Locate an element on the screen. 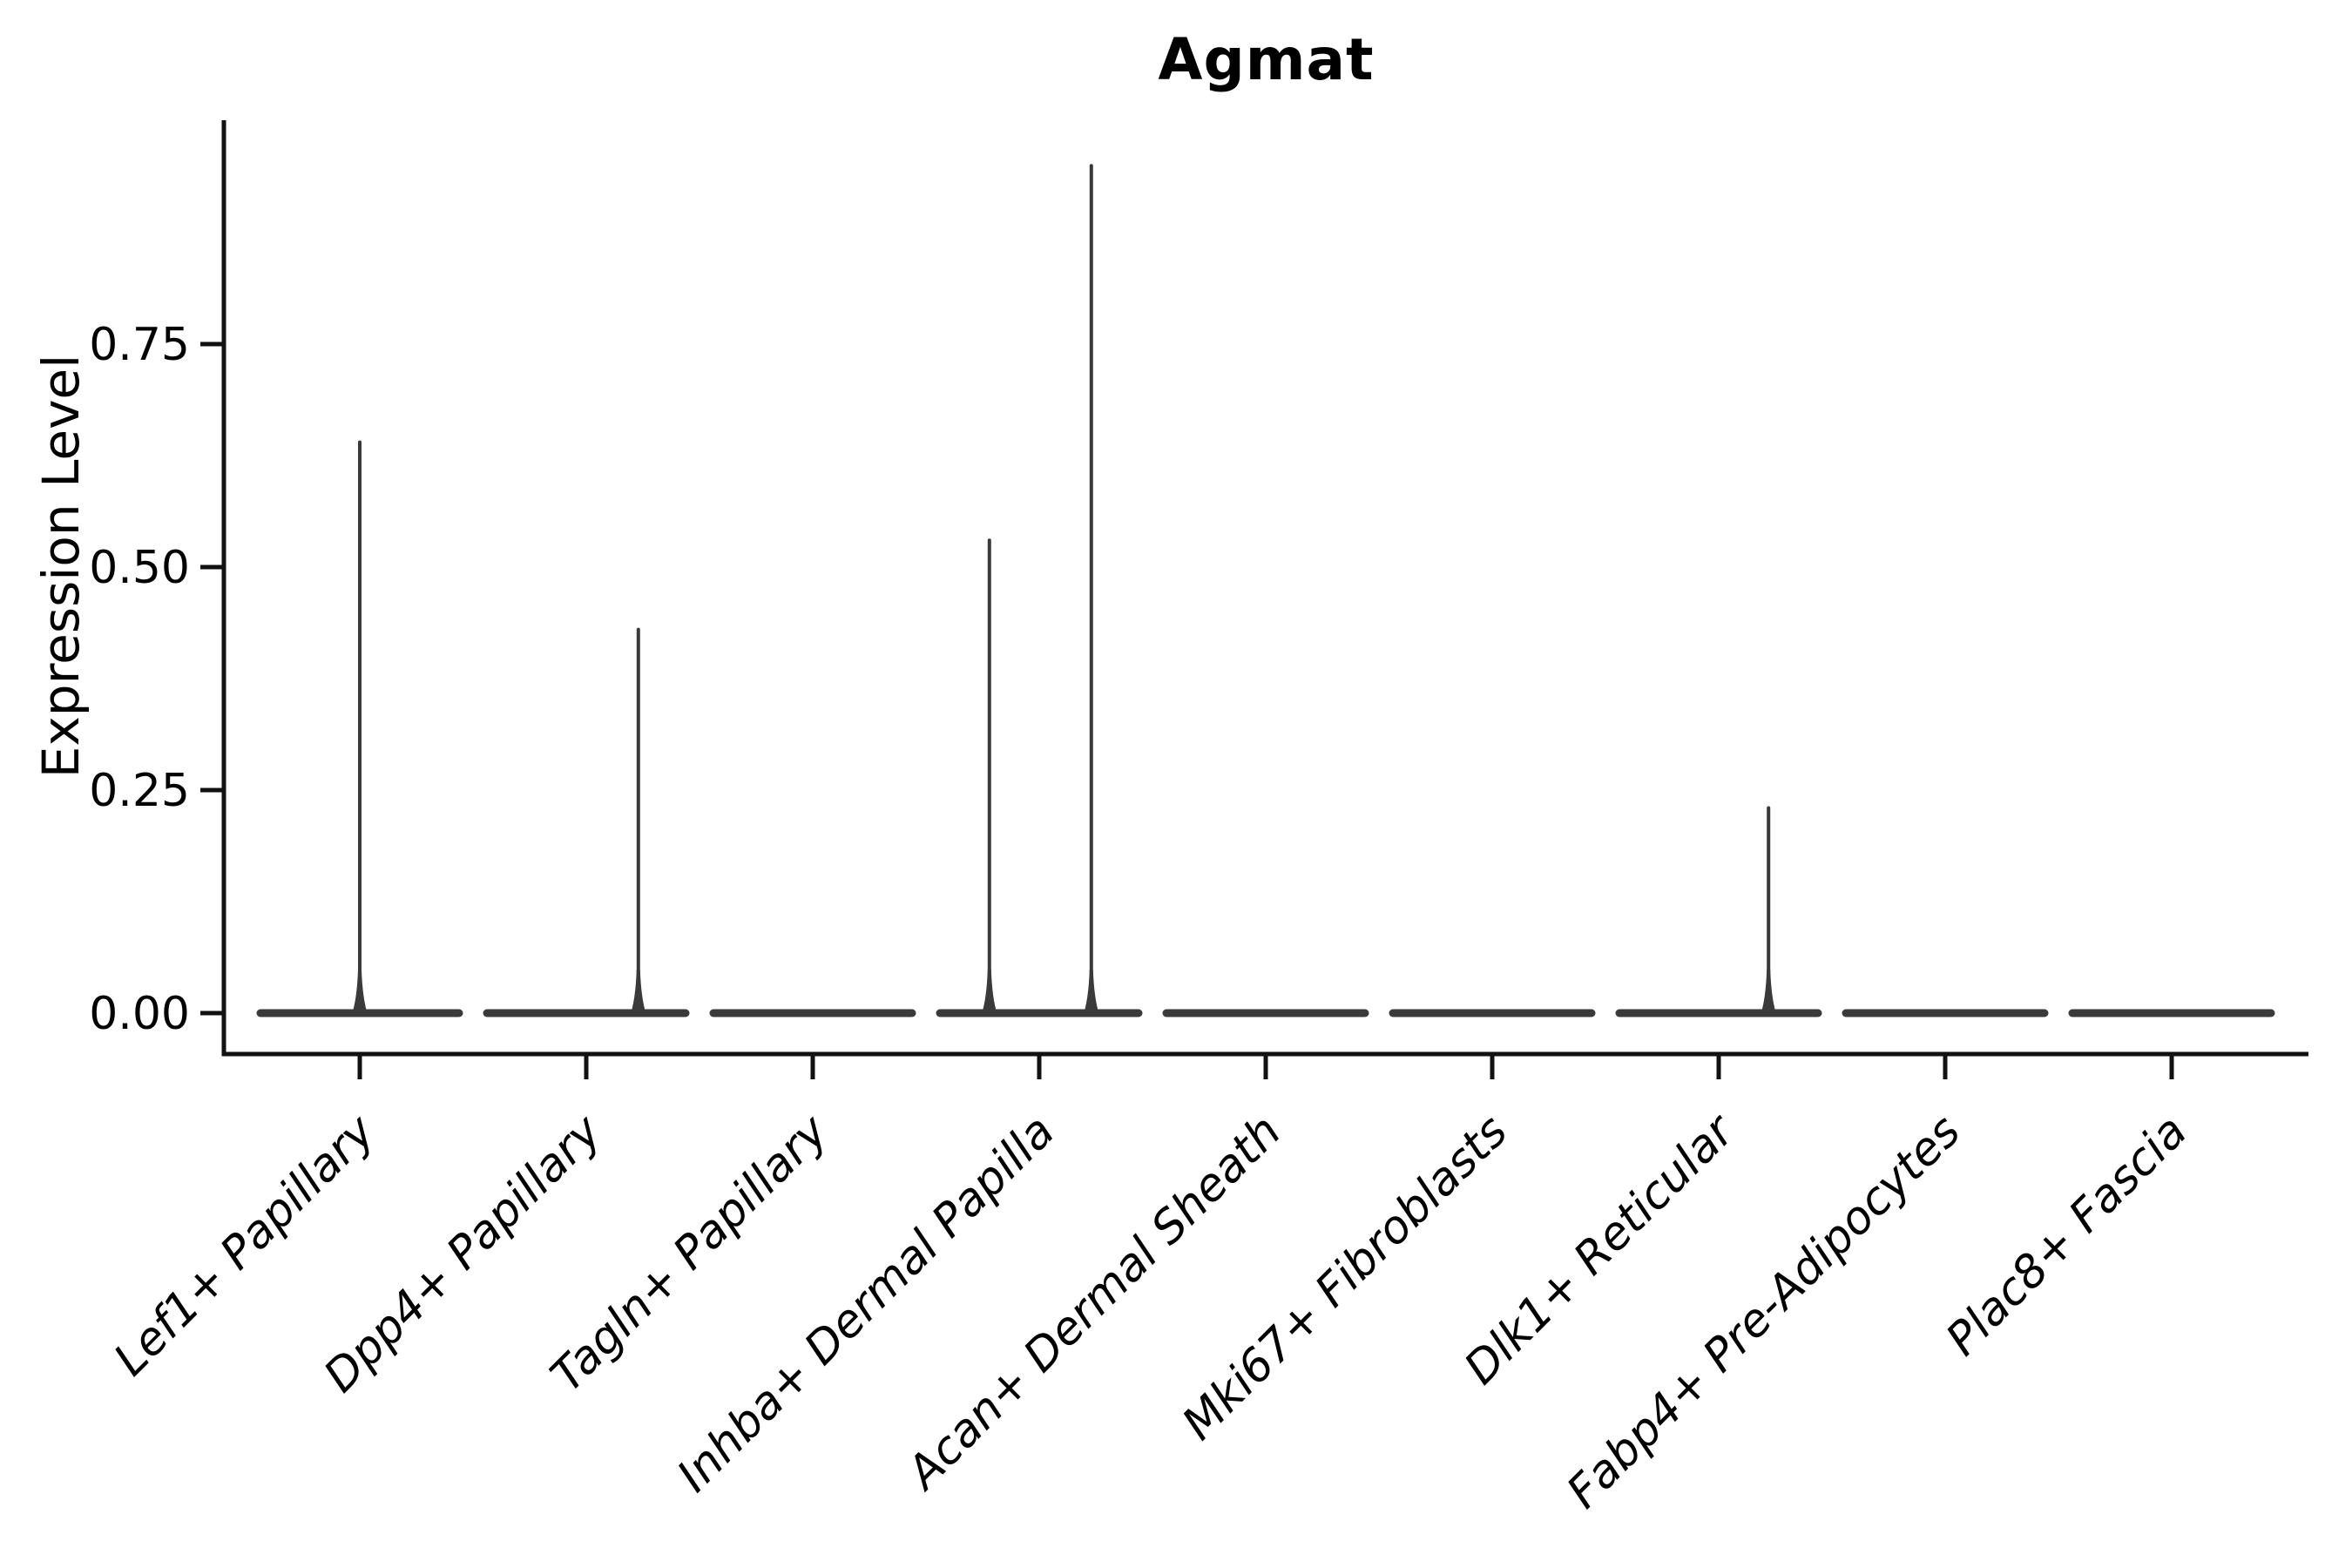  y-tick-label: 0.00 is located at coordinates (139, 1014).